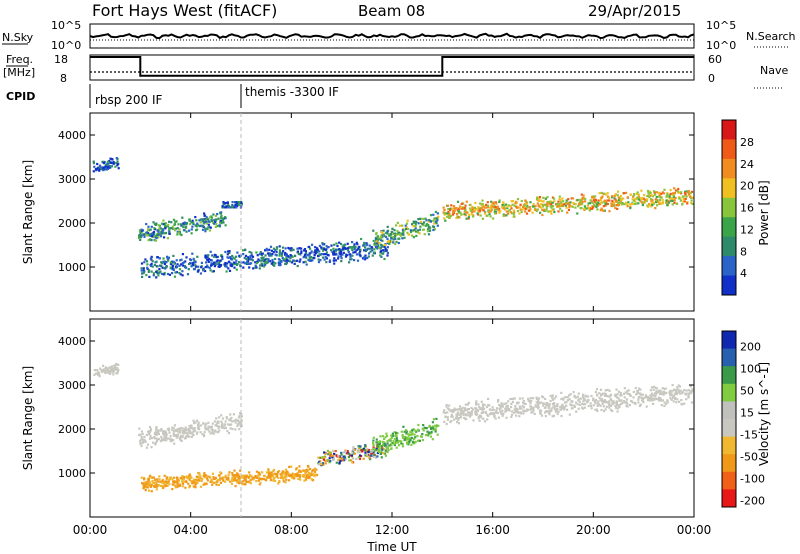  I want to click on velocity-mark-1911, so click(572, 405).